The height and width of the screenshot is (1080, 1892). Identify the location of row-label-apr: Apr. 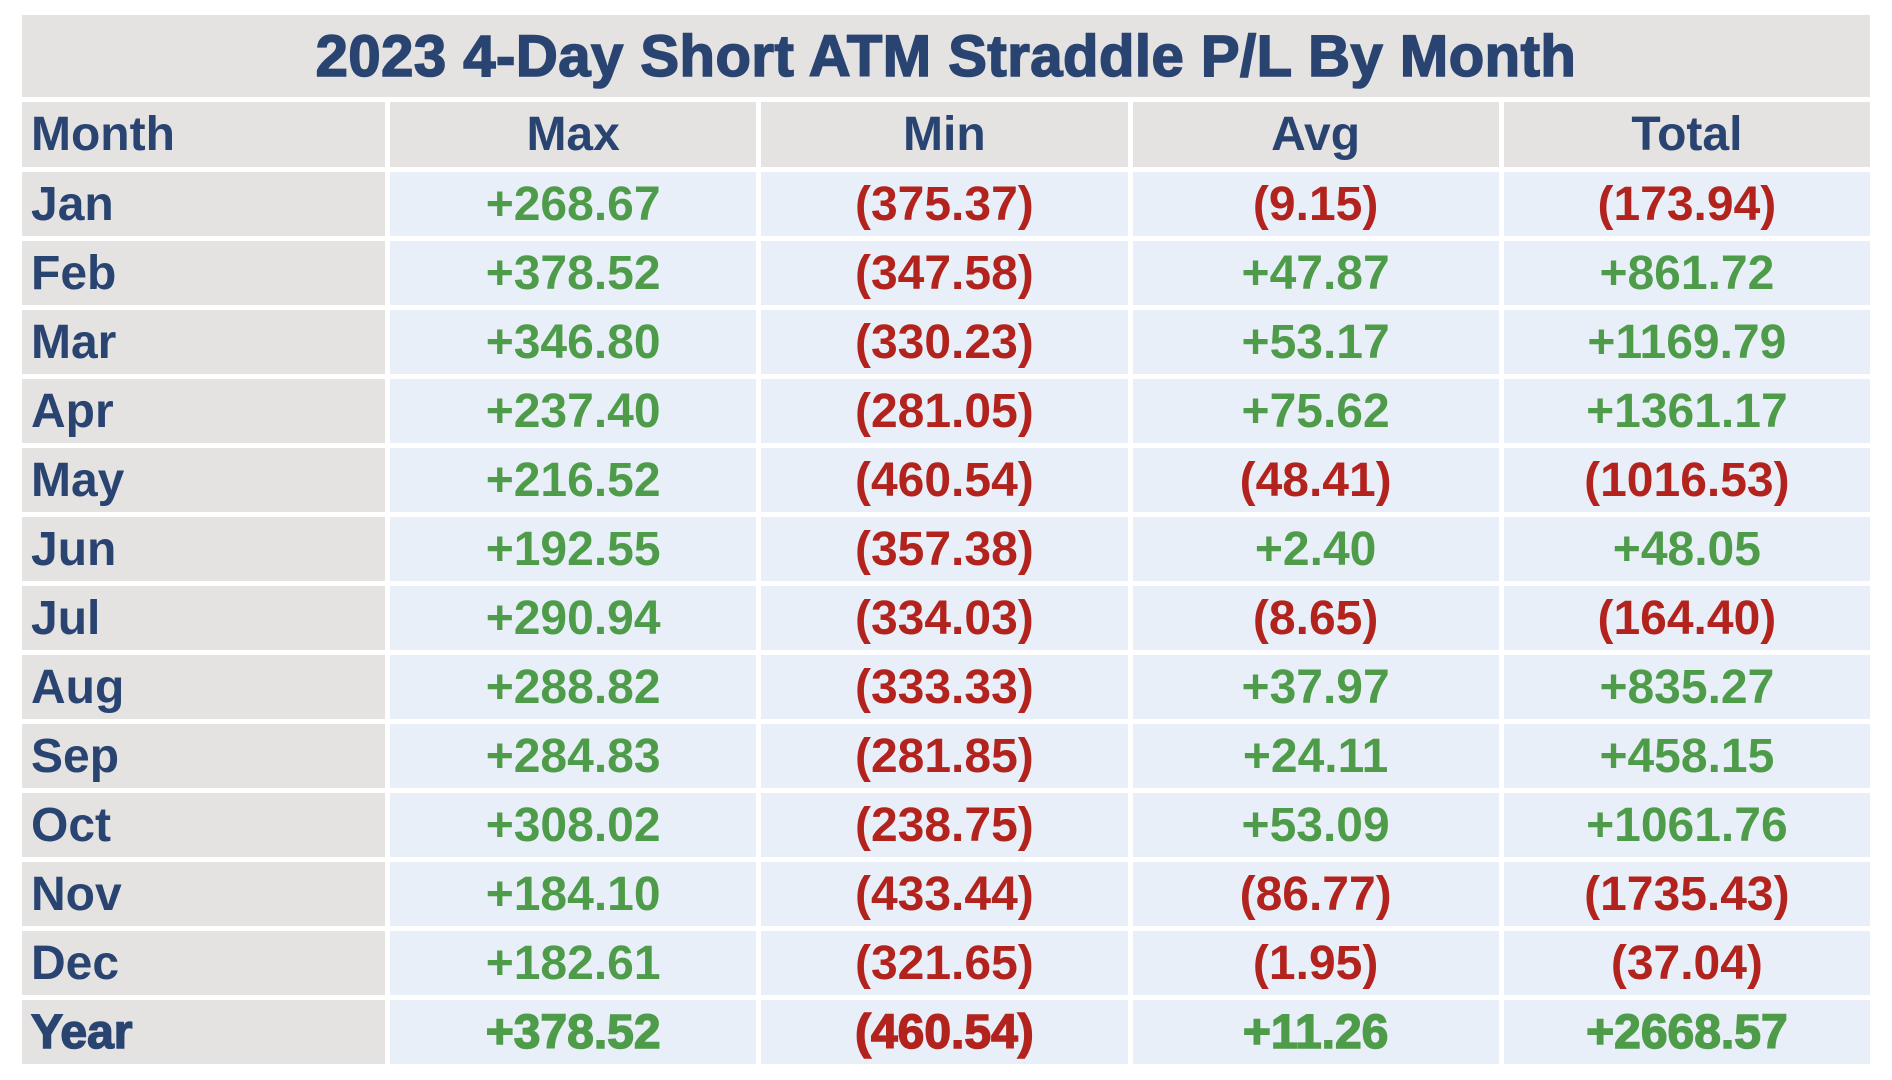
(203, 411).